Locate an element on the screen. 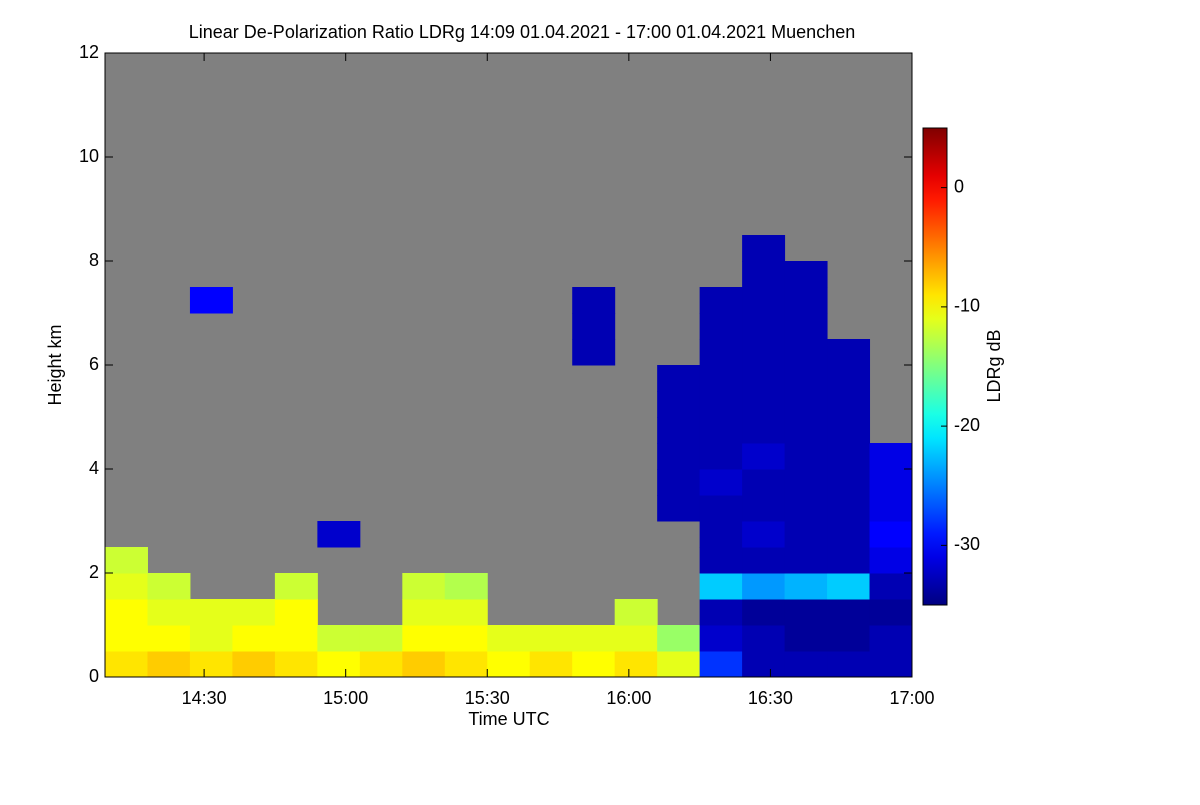 The image size is (1200, 805). colorbar is located at coordinates (935, 366).